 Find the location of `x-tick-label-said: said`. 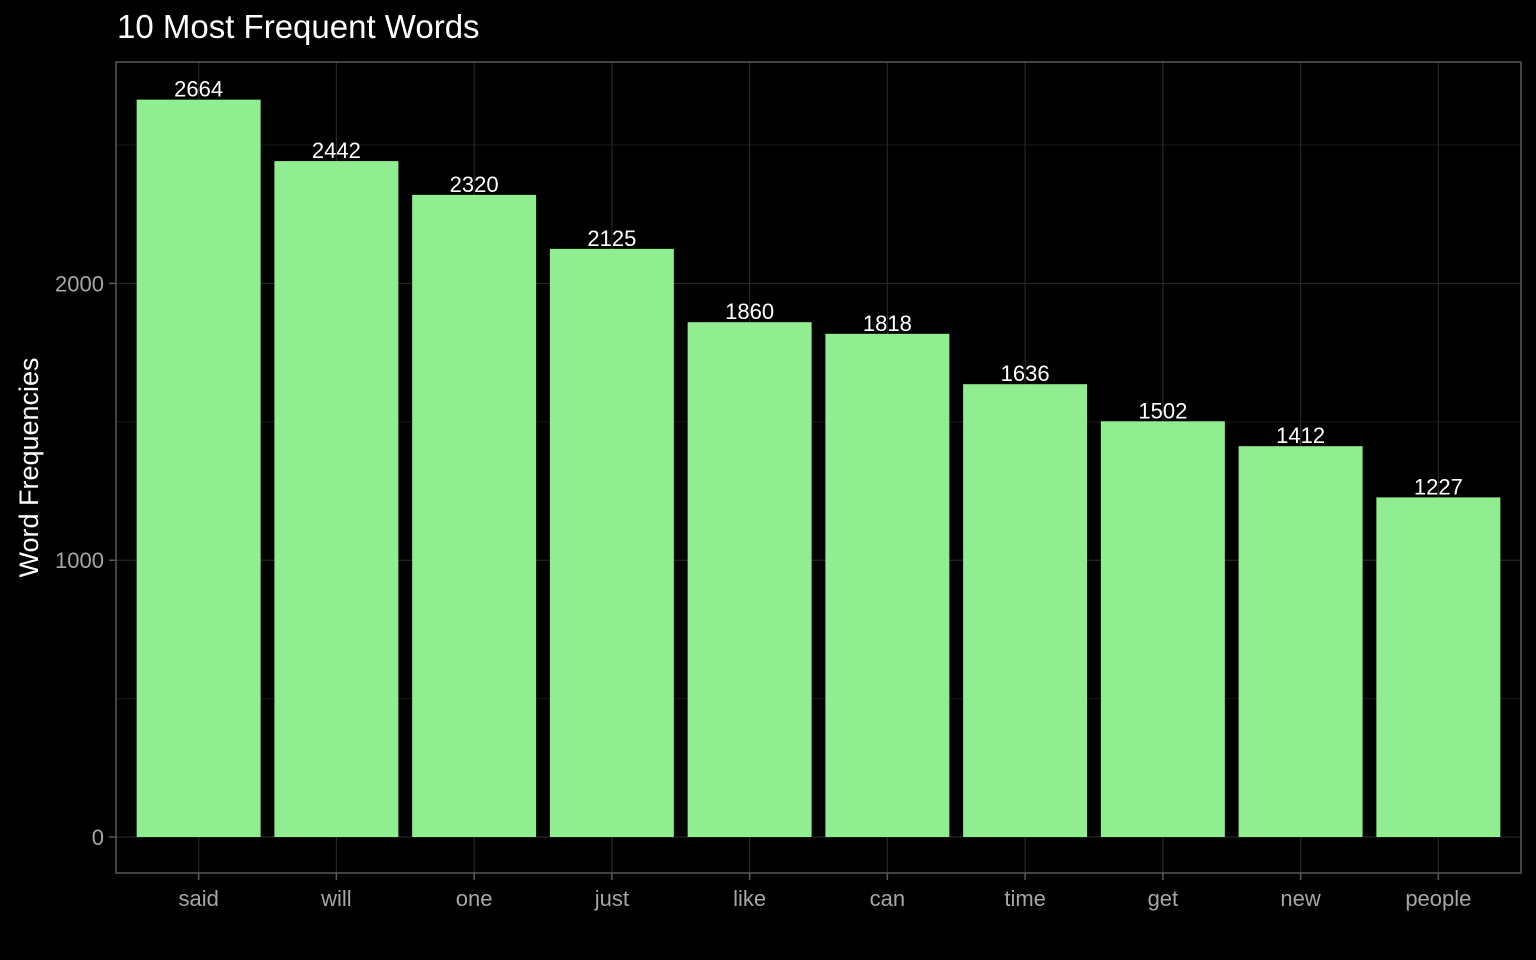

x-tick-label-said: said is located at coordinates (198, 898).